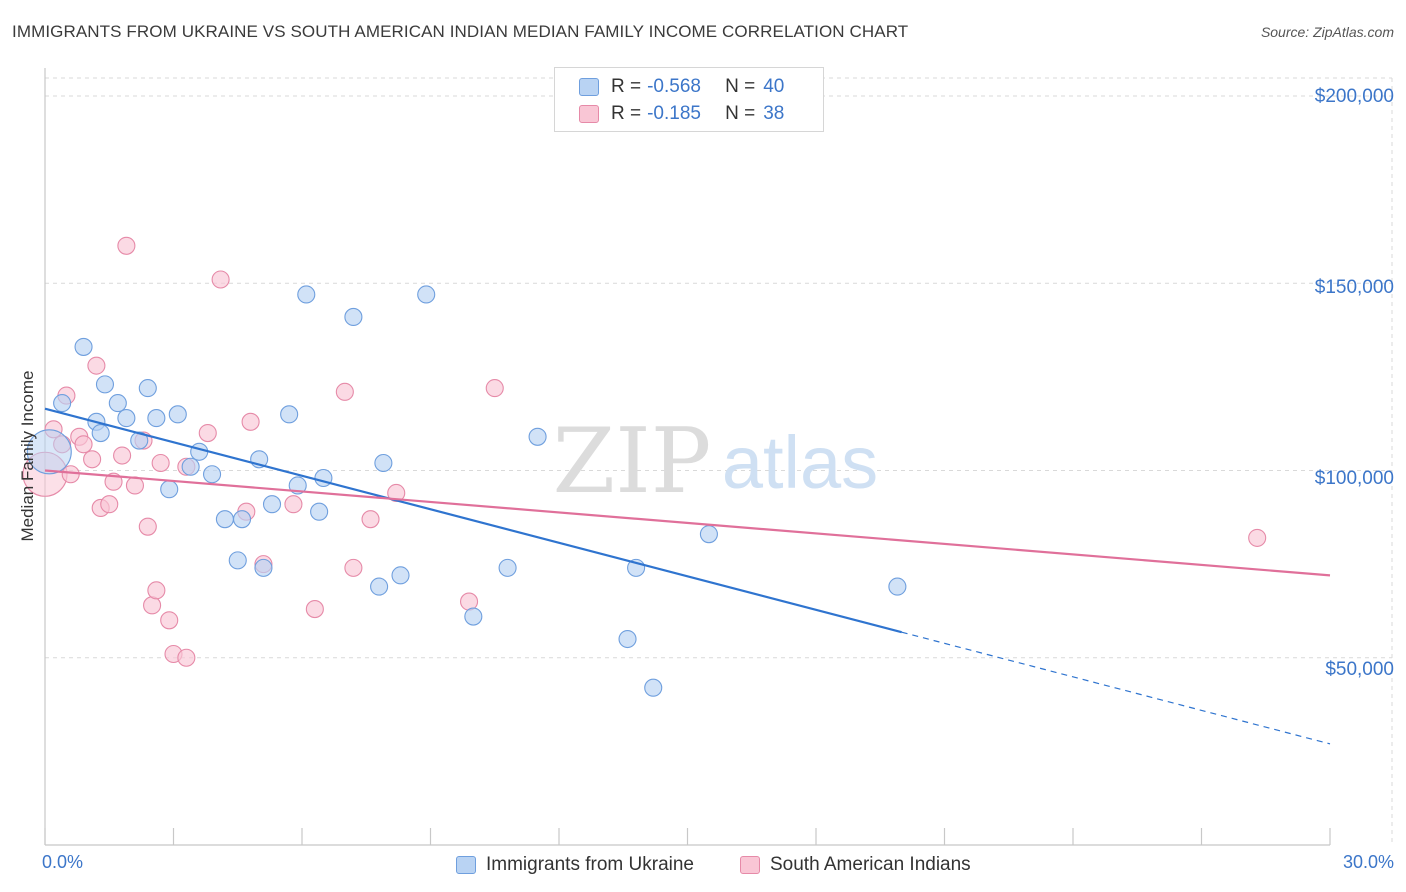 The height and width of the screenshot is (892, 1406). What do you see at coordinates (1354, 478) in the screenshot?
I see `y-tick-label-100000: $100,000` at bounding box center [1354, 478].